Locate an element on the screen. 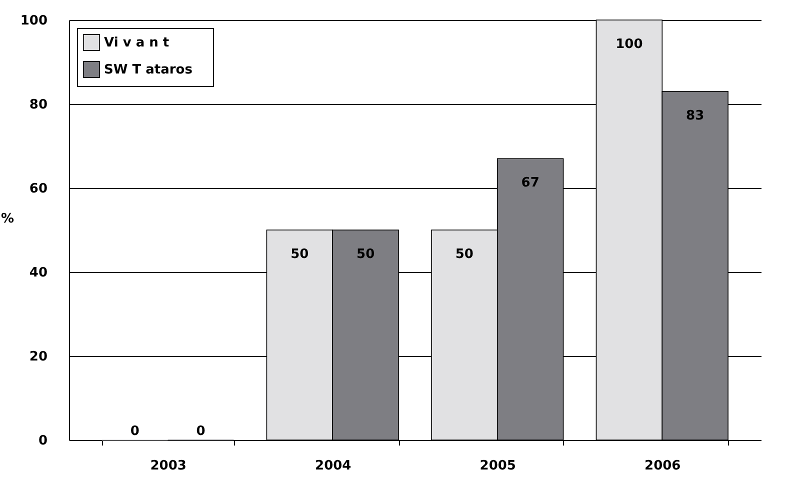 The height and width of the screenshot is (482, 786). x-tick-label: 2006 is located at coordinates (662, 466).